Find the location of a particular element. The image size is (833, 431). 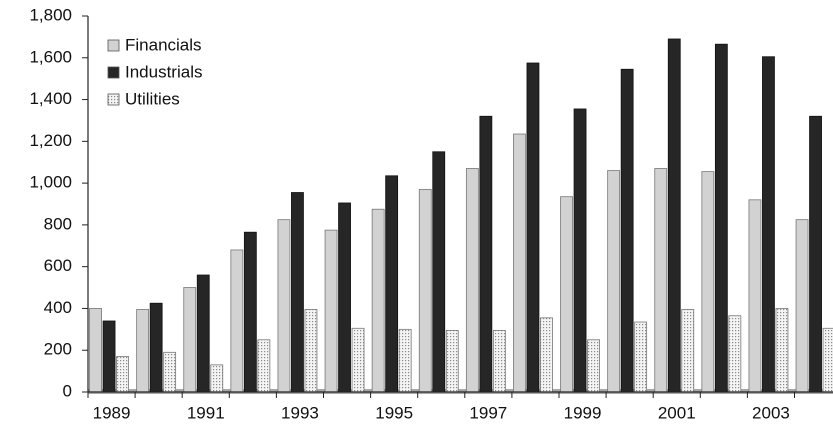

x-tick-label: 1993 is located at coordinates (300, 412).